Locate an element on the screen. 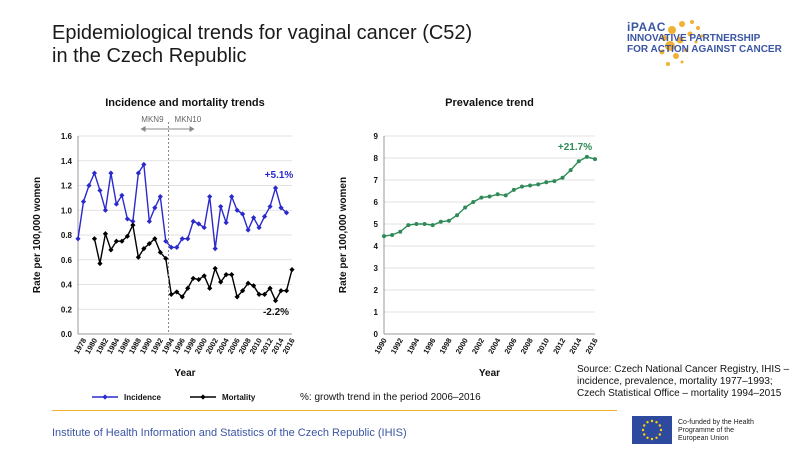  chart-0-ytick: 0.6 is located at coordinates (67, 260).